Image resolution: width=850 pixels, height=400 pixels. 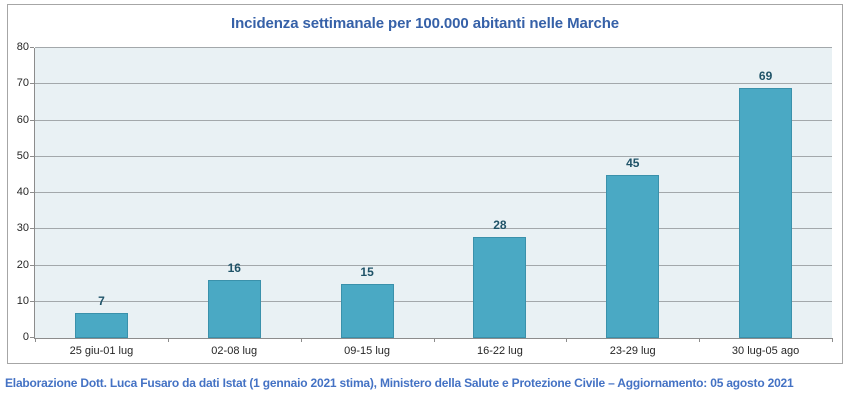 What do you see at coordinates (22, 228) in the screenshot?
I see `y-axis-tick-label: 30` at bounding box center [22, 228].